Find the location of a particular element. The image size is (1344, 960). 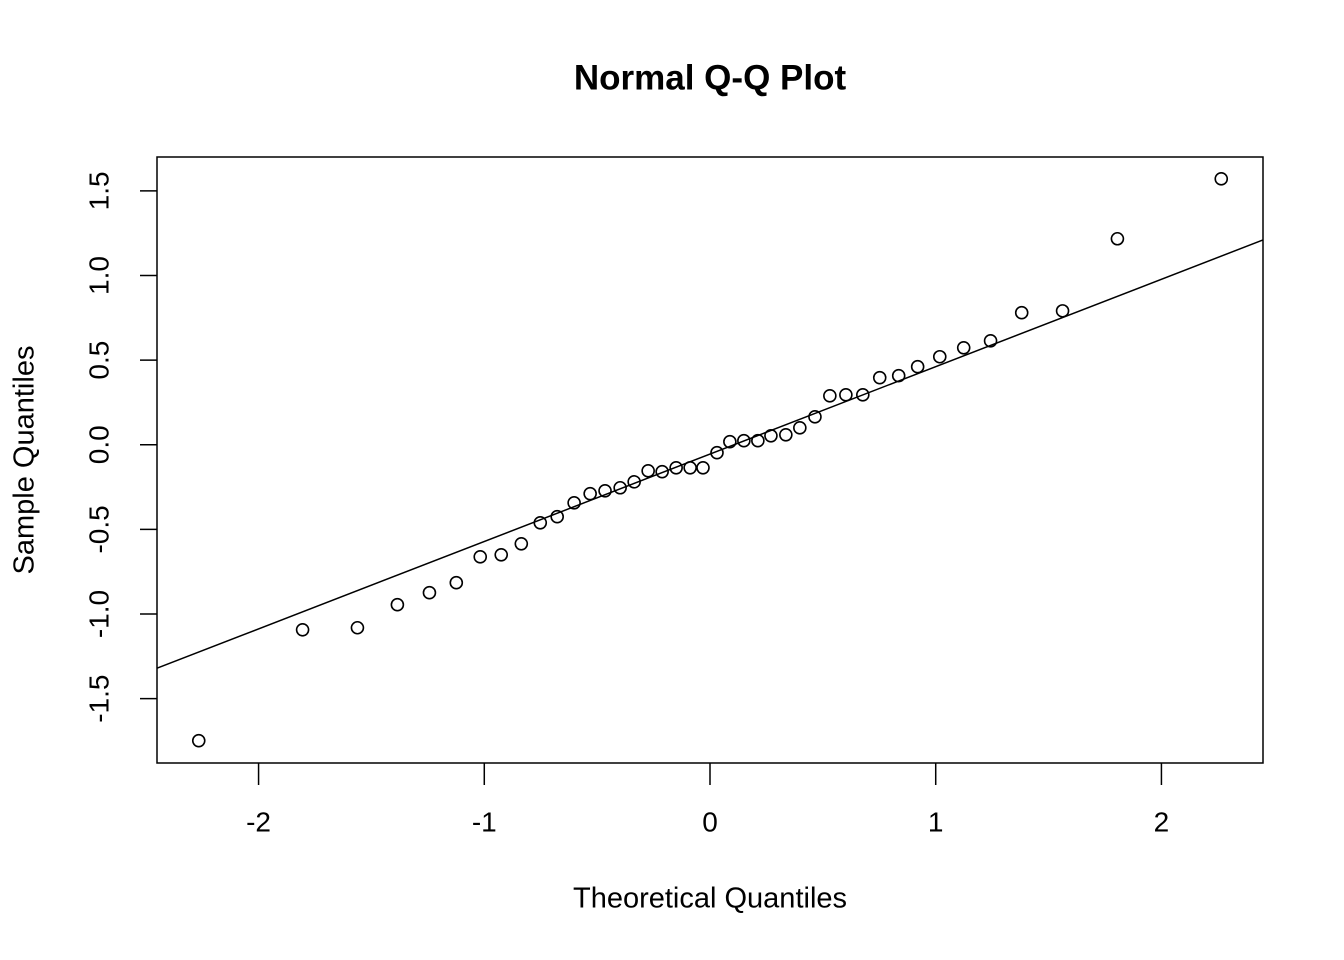

chart-title: Normal Q-Q Plot is located at coordinates (710, 77).